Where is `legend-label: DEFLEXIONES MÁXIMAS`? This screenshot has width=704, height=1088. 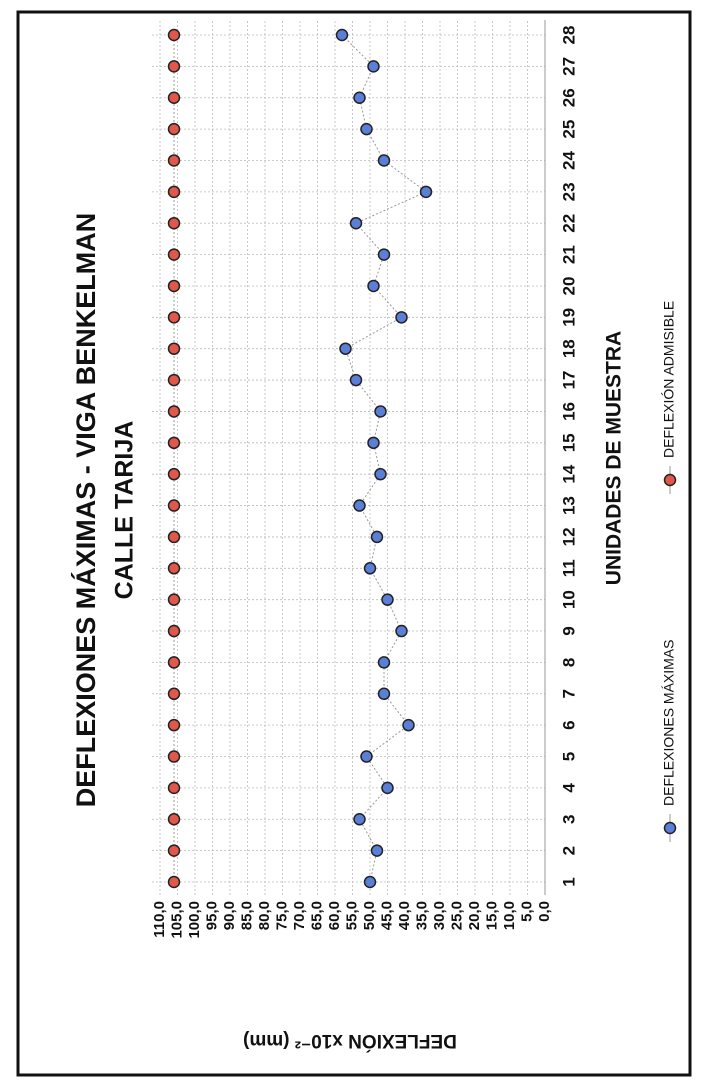 legend-label: DEFLEXIONES MÁXIMAS is located at coordinates (669, 723).